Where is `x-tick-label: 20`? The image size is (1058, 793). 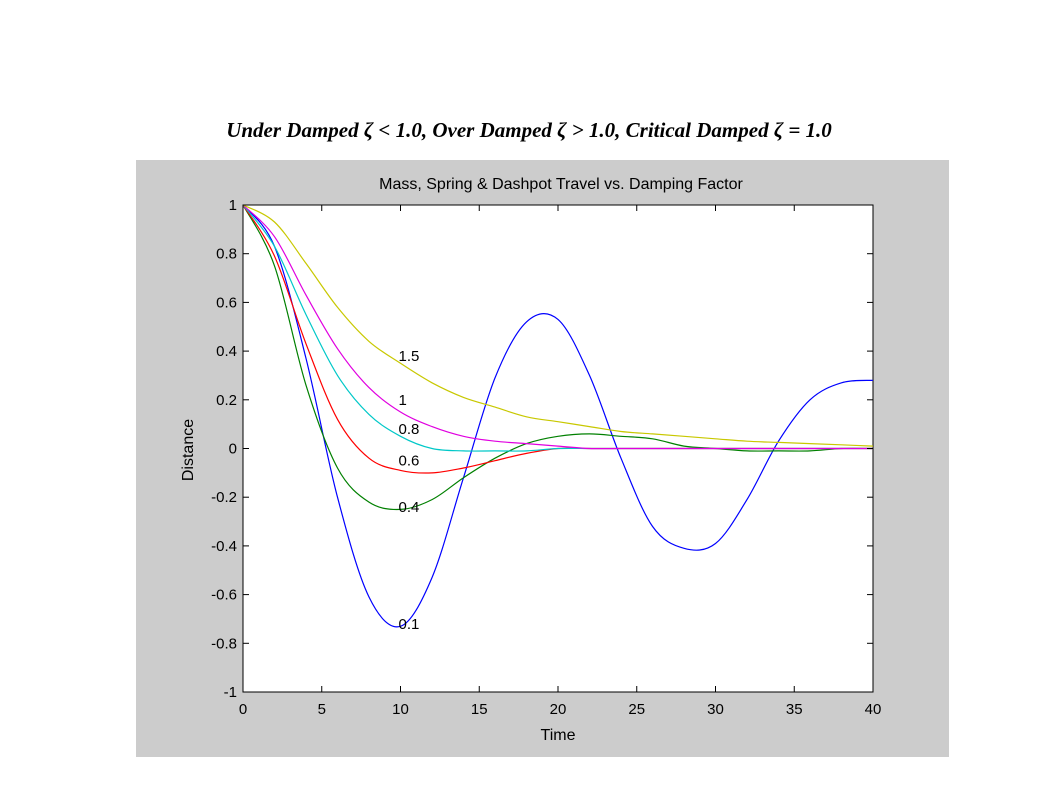 x-tick-label: 20 is located at coordinates (558, 709).